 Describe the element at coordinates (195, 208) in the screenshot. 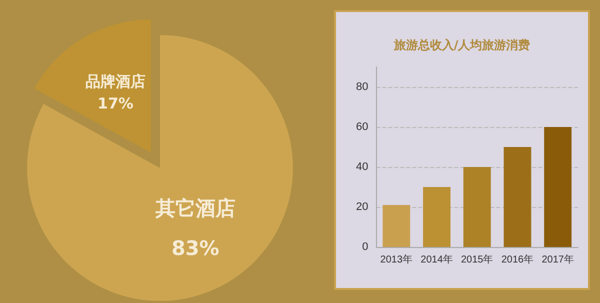

I see `slice-label: 其它酒店` at that location.